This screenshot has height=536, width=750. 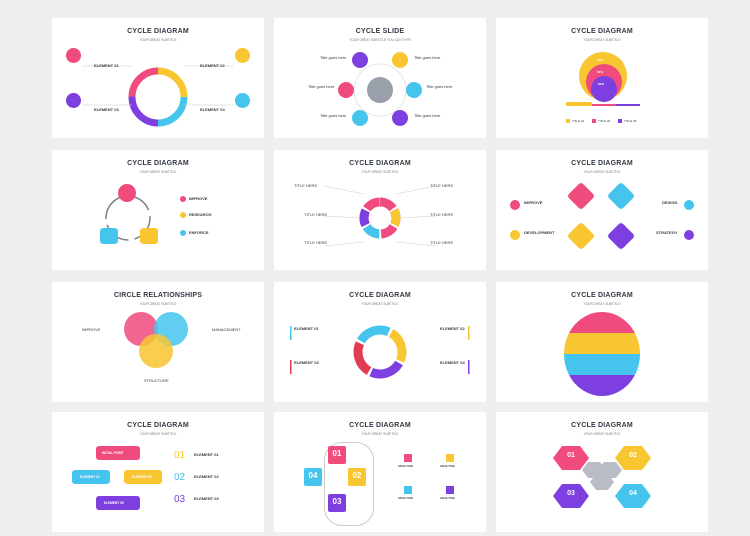 What do you see at coordinates (630, 121) in the screenshot?
I see `legend-label: TITLE 03` at bounding box center [630, 121].